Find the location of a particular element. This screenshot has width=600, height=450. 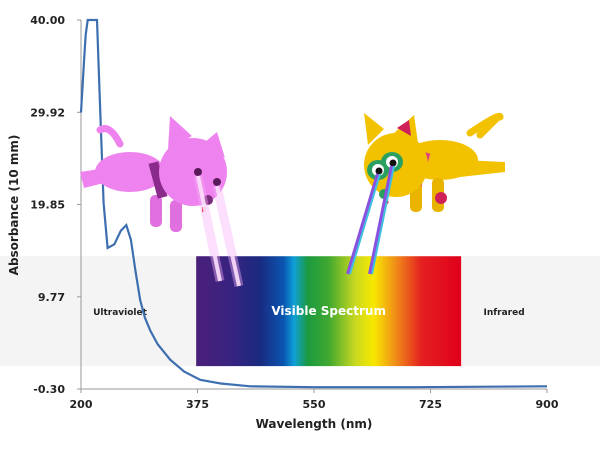

x-tick-label: 900 is located at coordinates (547, 404).